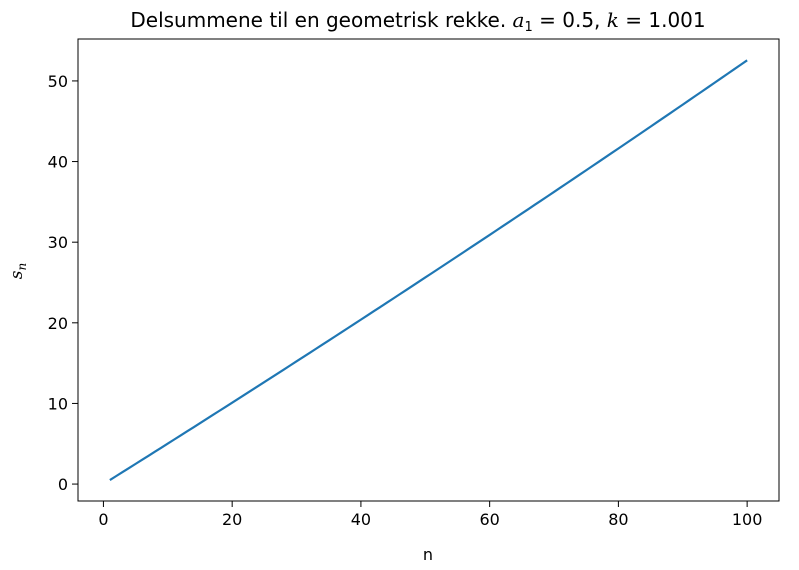 The width and height of the screenshot is (799, 570). I want to click on y-tick-label: 40, so click(58, 162).